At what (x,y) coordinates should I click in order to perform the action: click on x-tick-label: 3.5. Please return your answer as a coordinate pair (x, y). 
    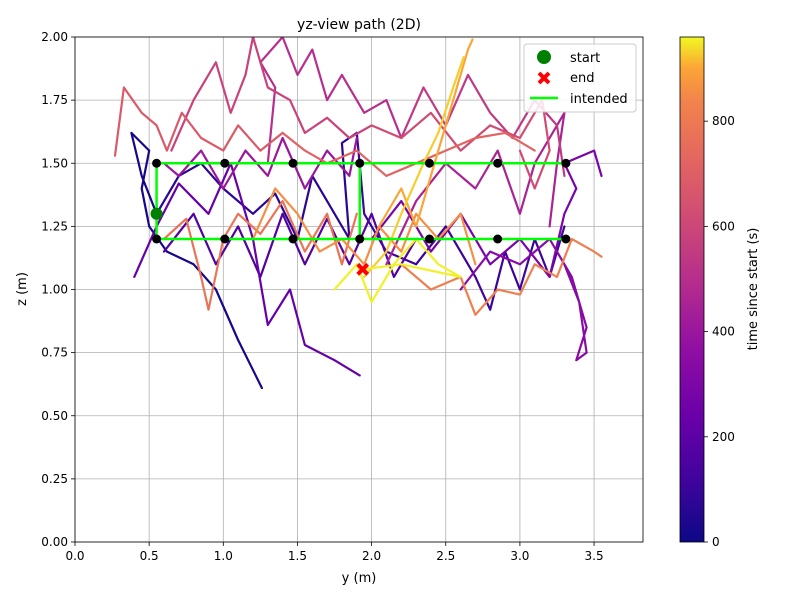
    Looking at the image, I should click on (594, 556).